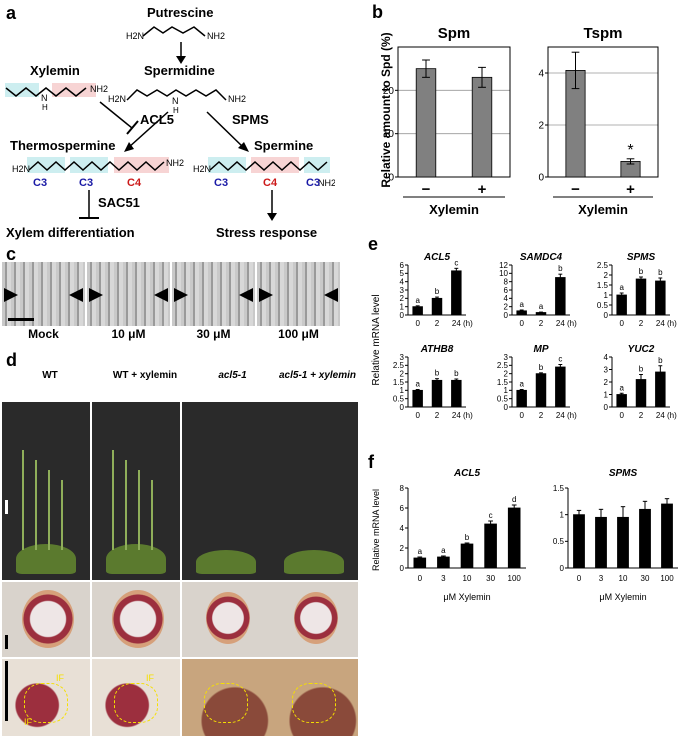  Describe the element at coordinates (376, 530) in the screenshot. I see `panel-f-ylabel: Relative mRNA level` at that location.